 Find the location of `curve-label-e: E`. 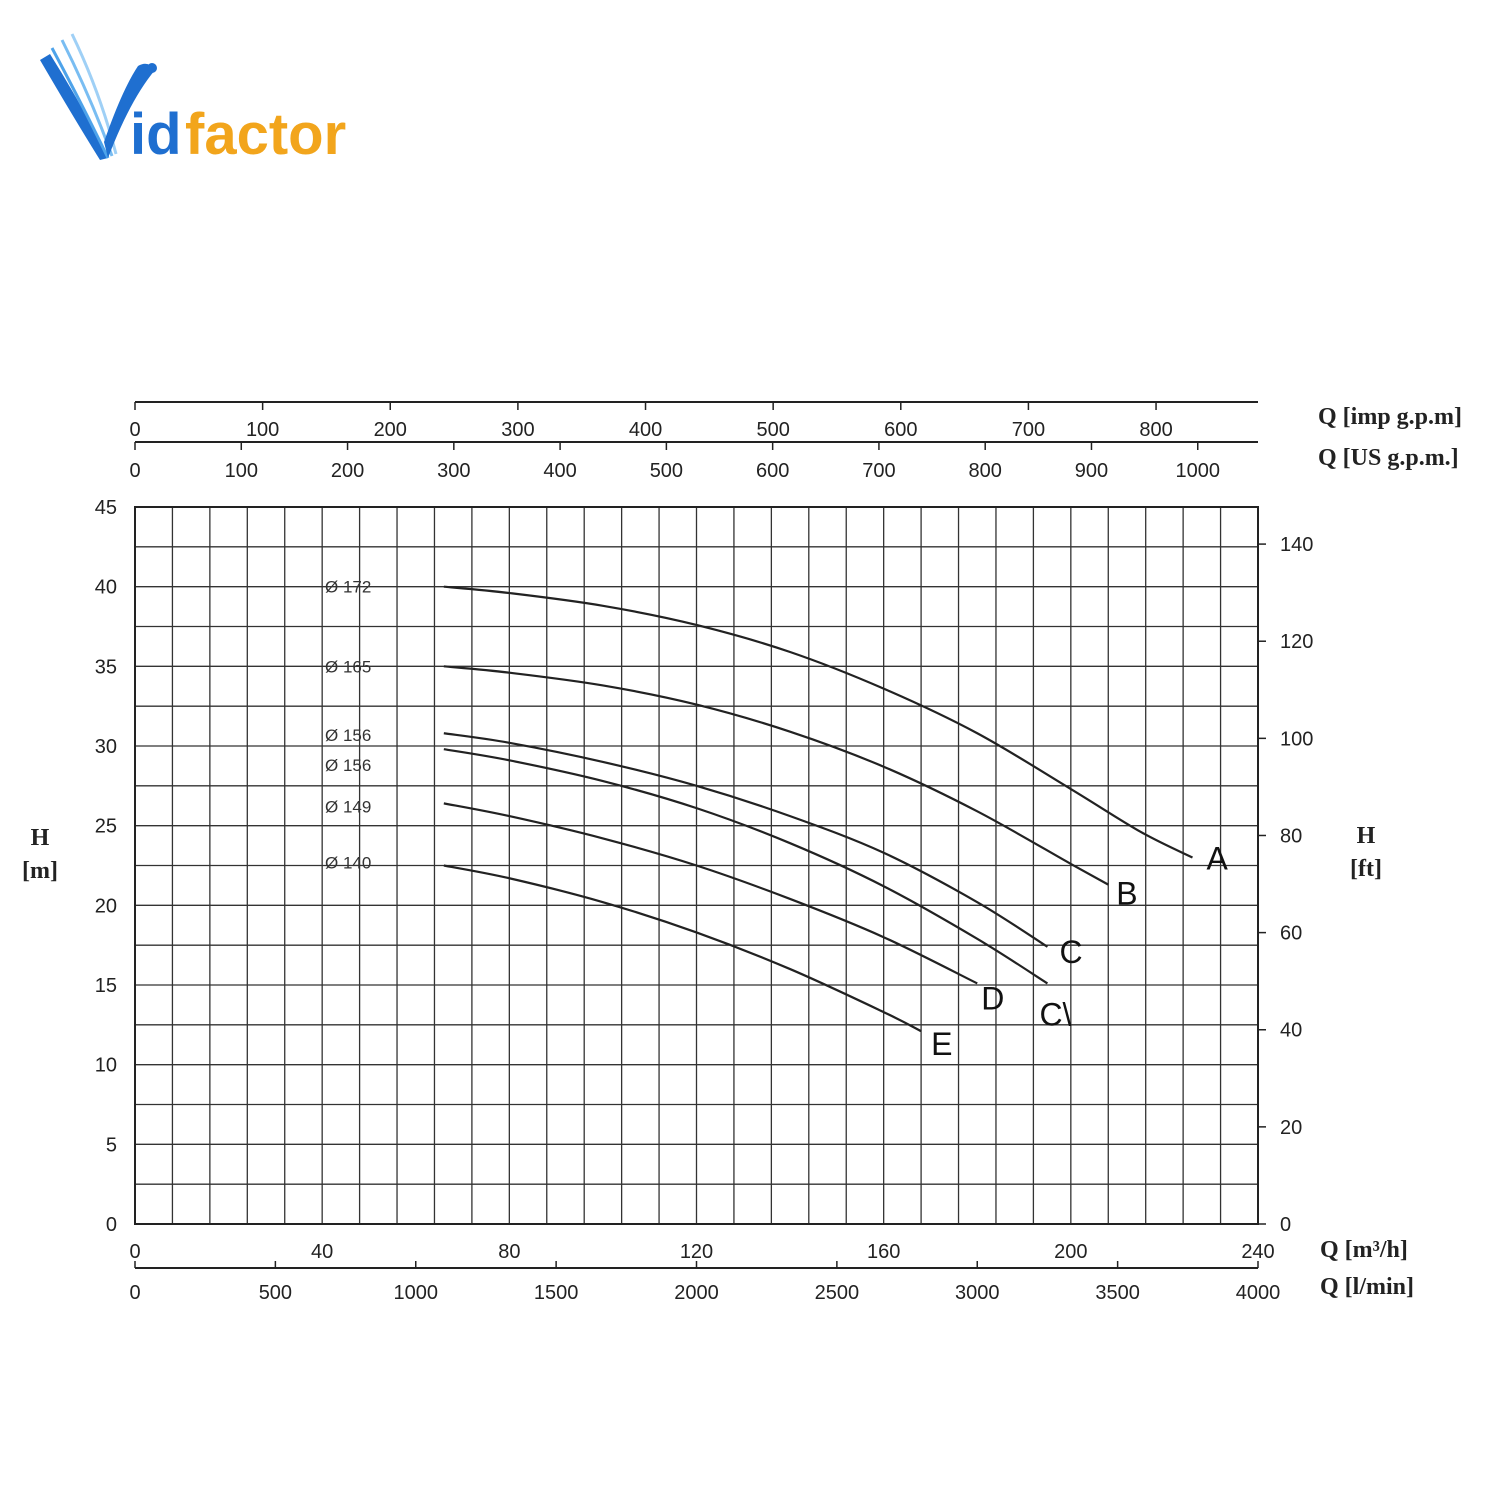

curve-label-e: E is located at coordinates (941, 1044).